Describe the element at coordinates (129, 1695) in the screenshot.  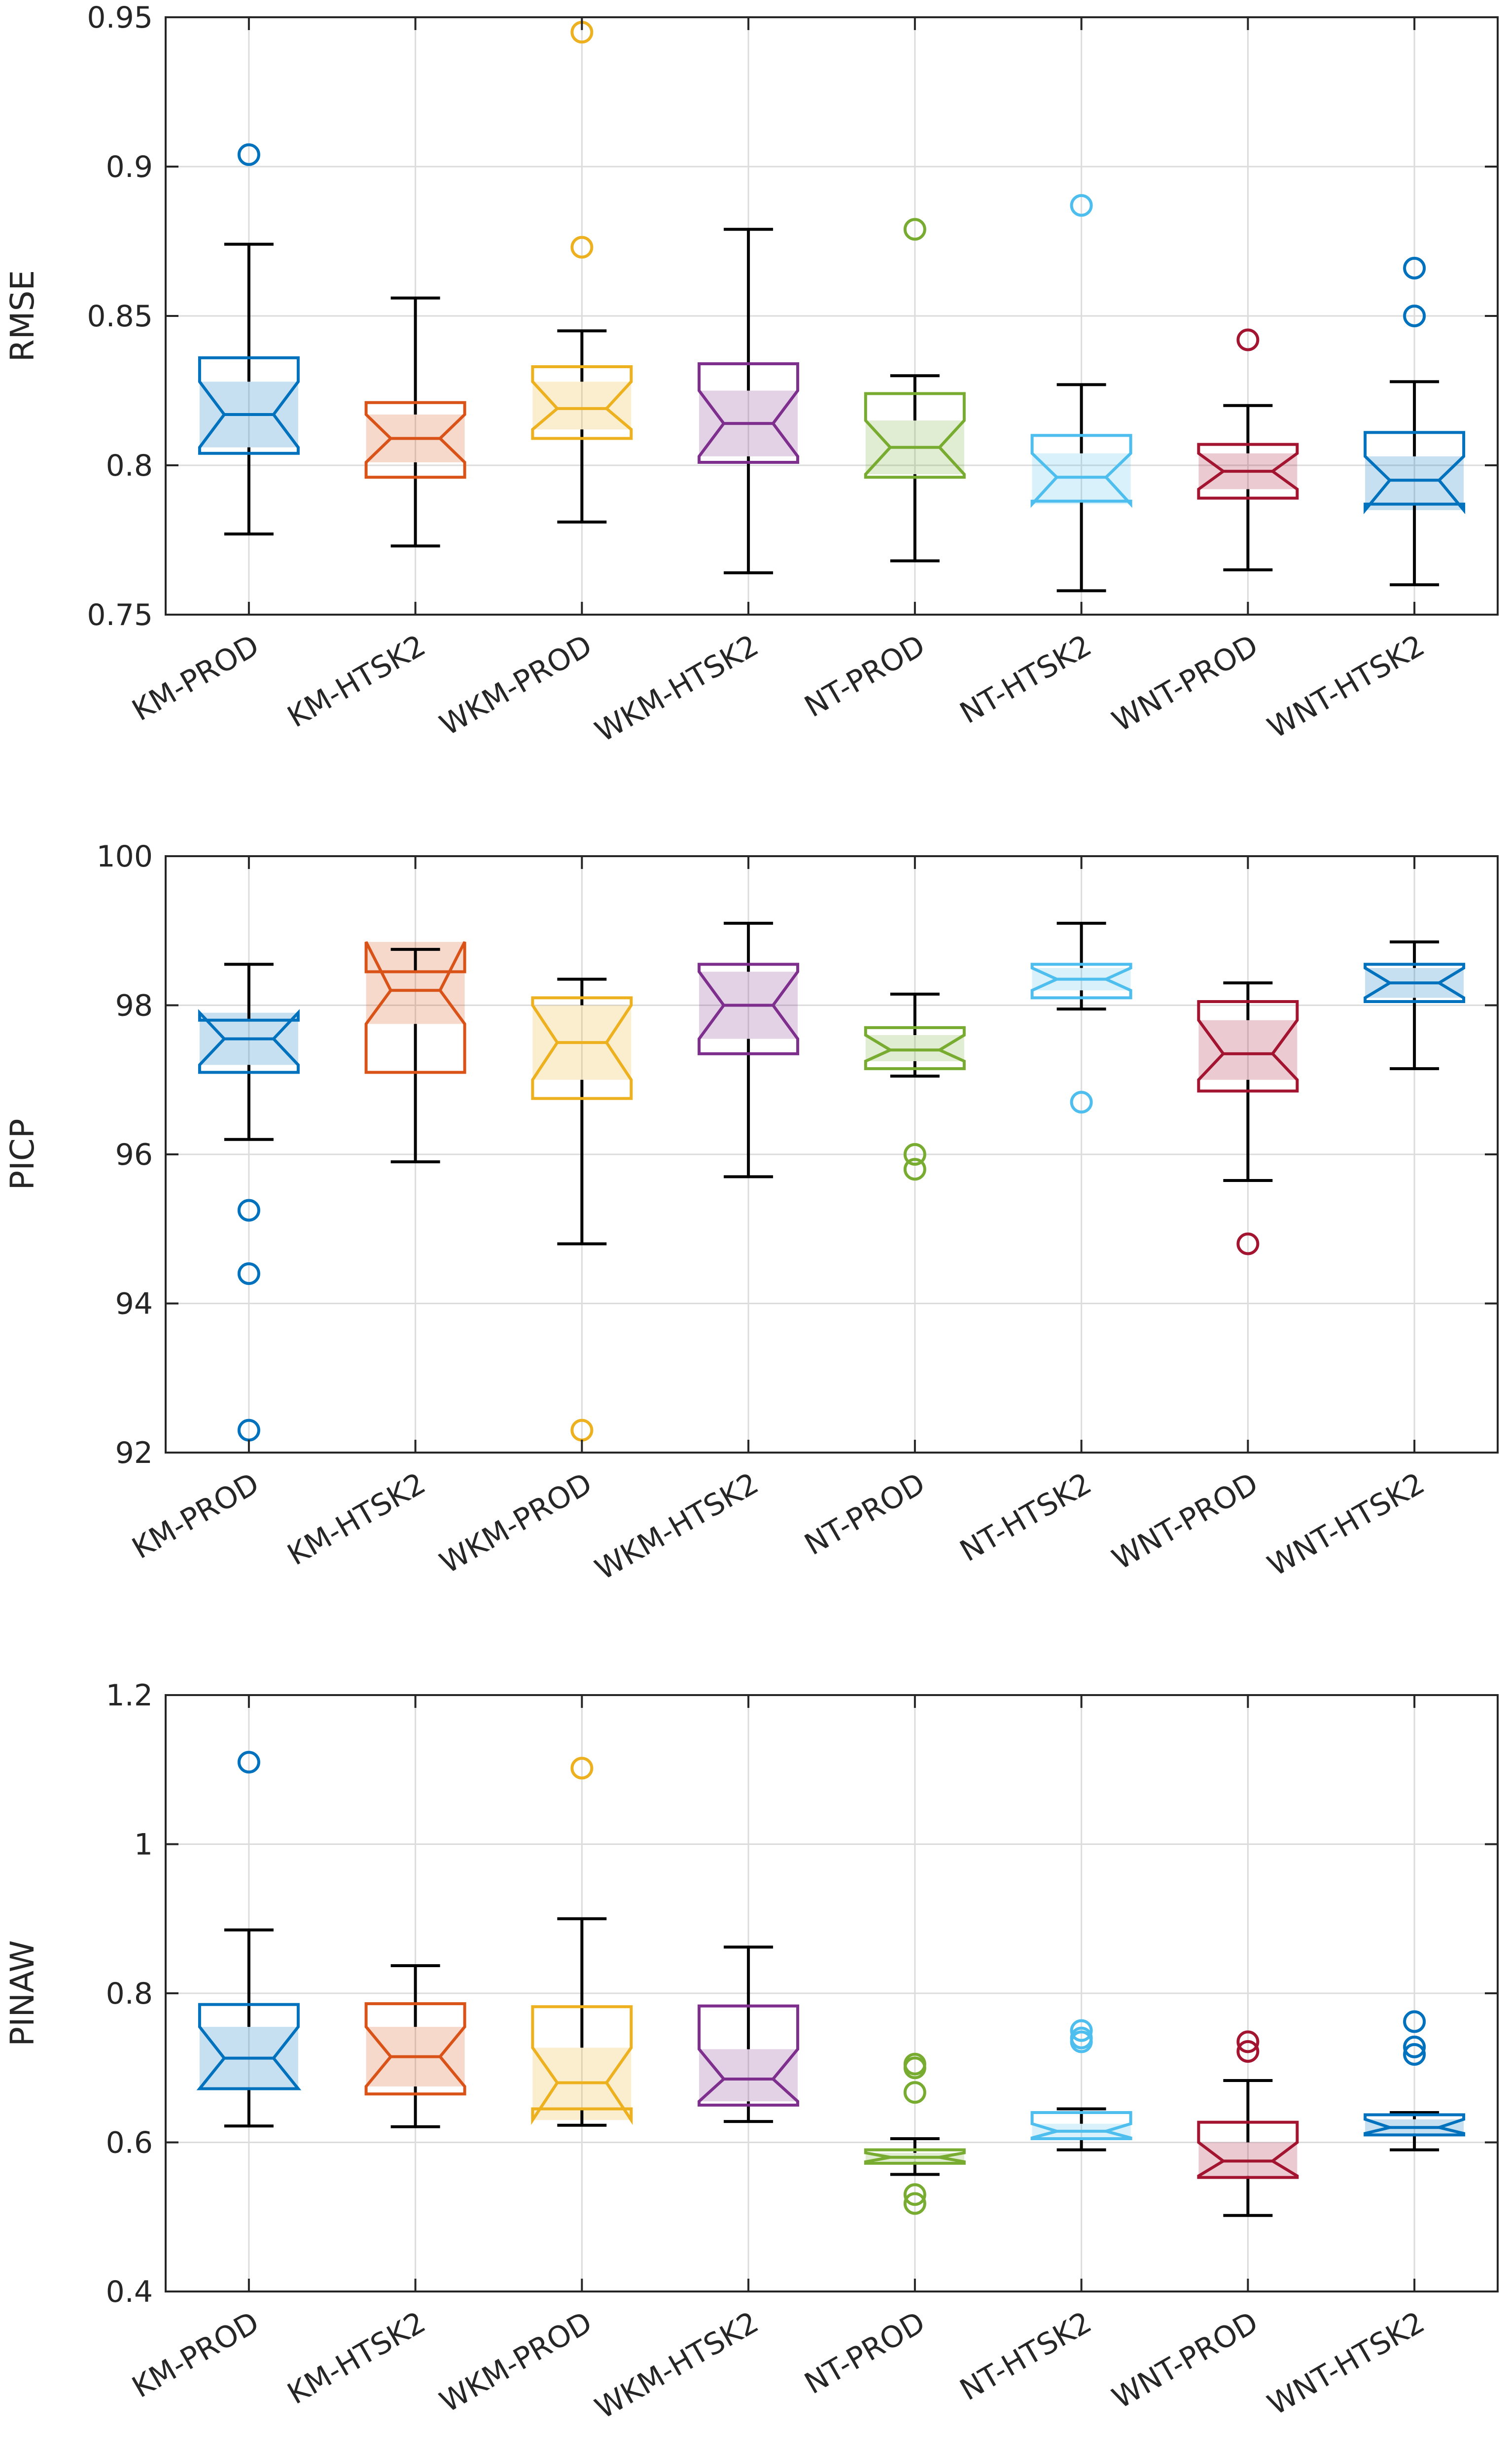
I see `y-tick-label: 1.2` at that location.